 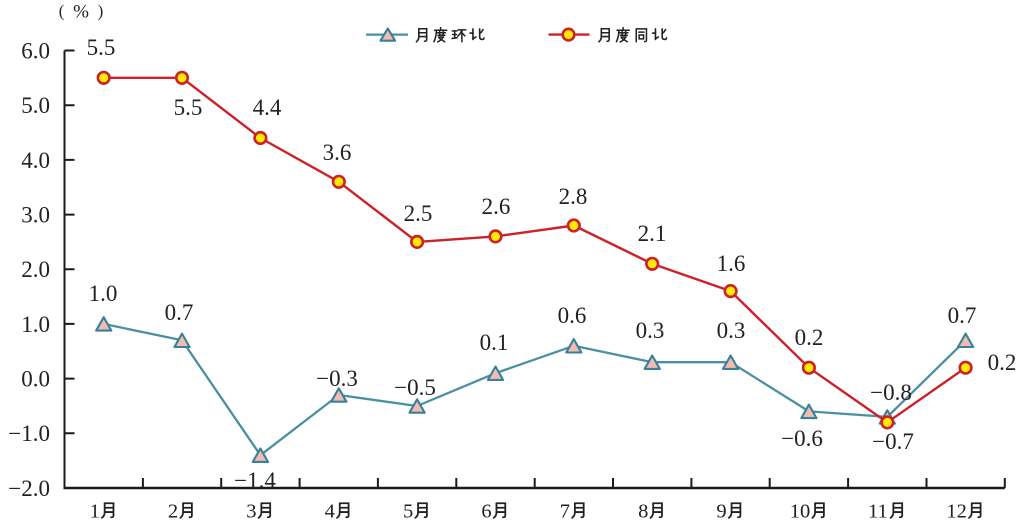 I want to click on svg-text: 0.1, so click(x=494, y=342).